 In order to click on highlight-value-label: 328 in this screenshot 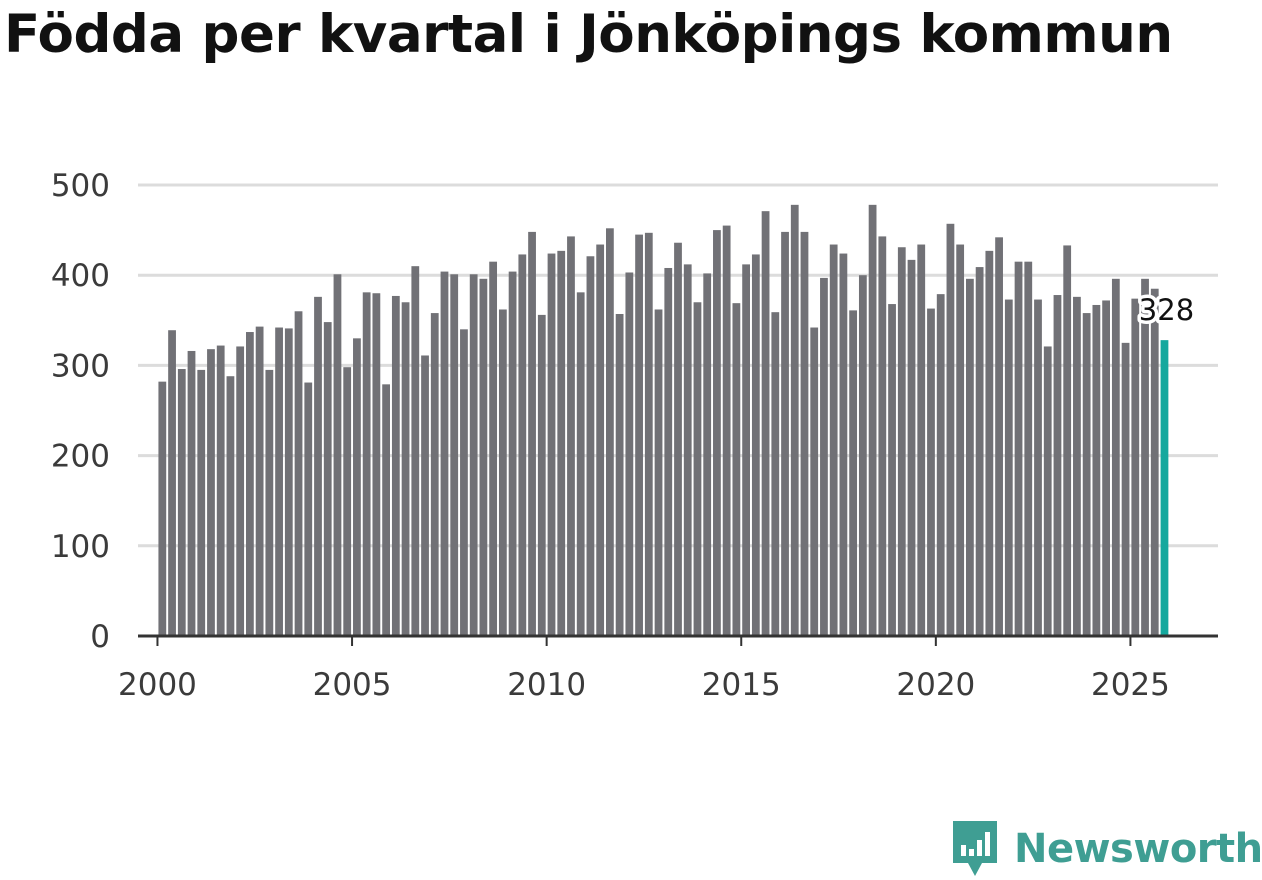, I will do `click(1166, 310)`.